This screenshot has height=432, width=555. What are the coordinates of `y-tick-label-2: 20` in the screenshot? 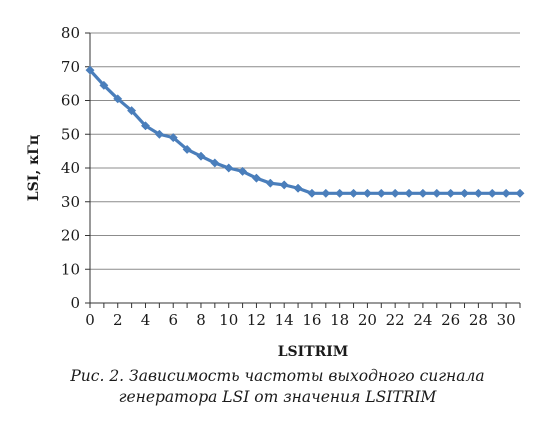 It's located at (70, 236).